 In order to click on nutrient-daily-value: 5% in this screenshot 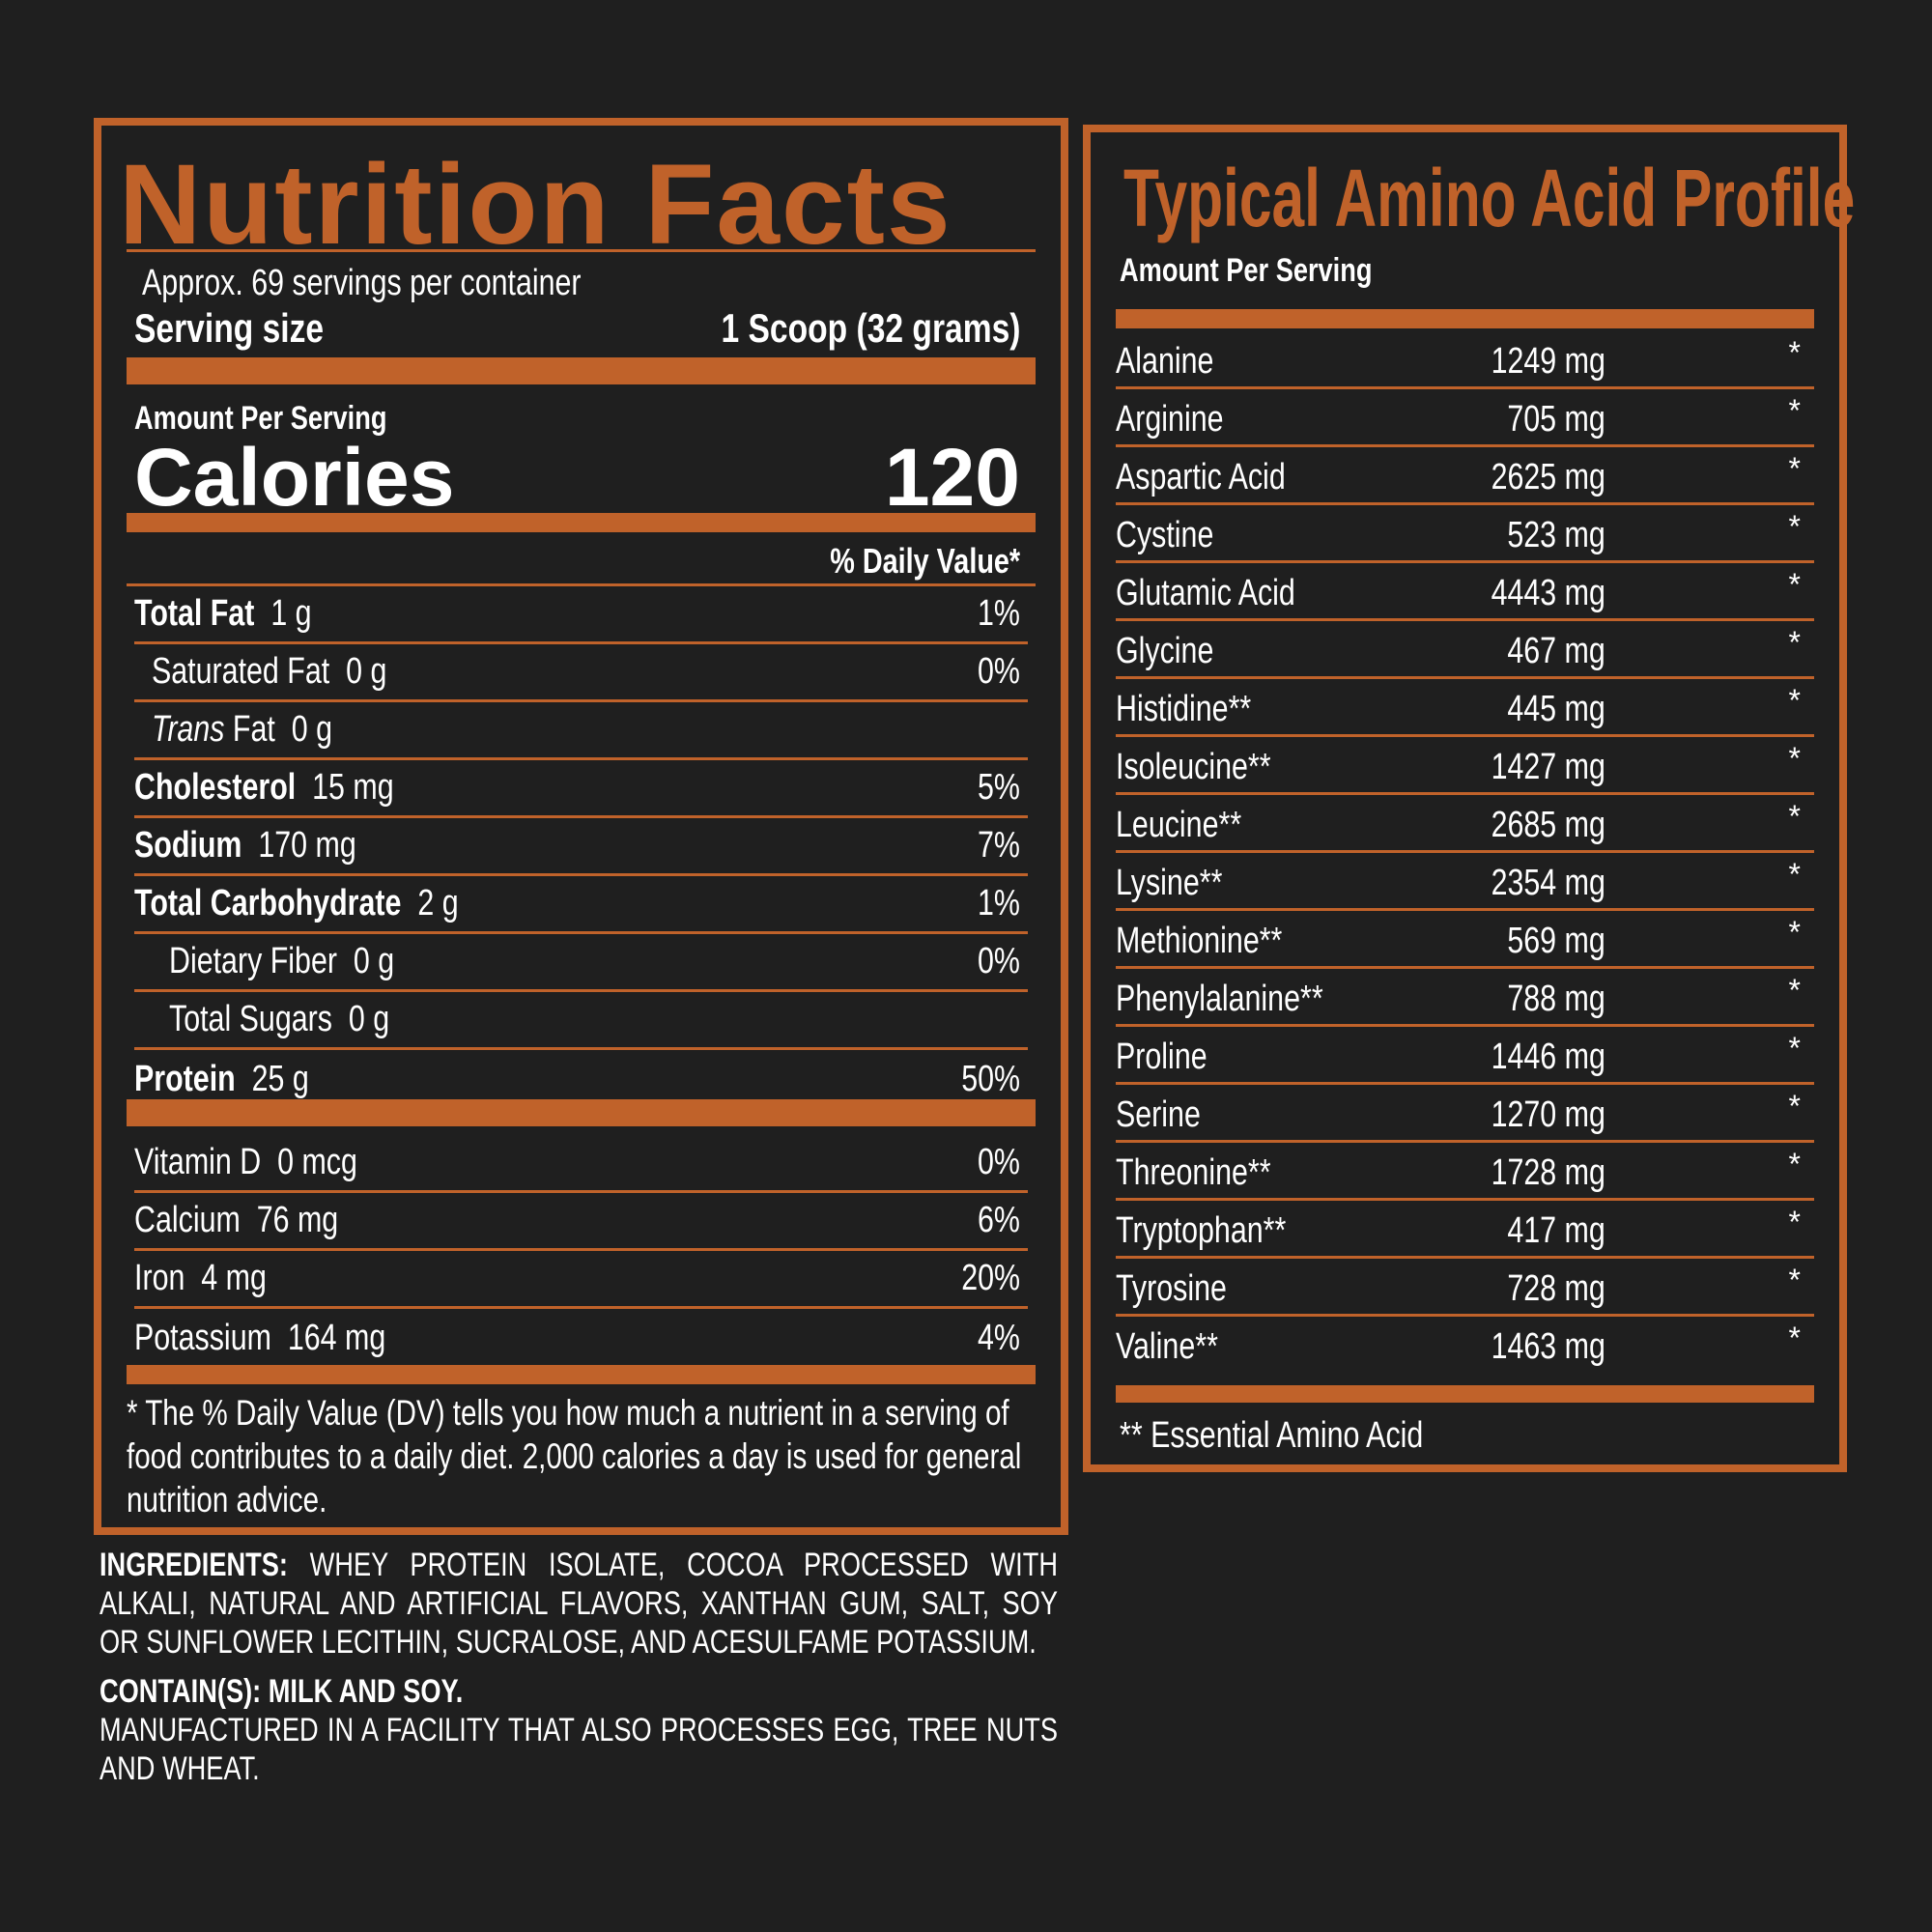, I will do `click(999, 787)`.